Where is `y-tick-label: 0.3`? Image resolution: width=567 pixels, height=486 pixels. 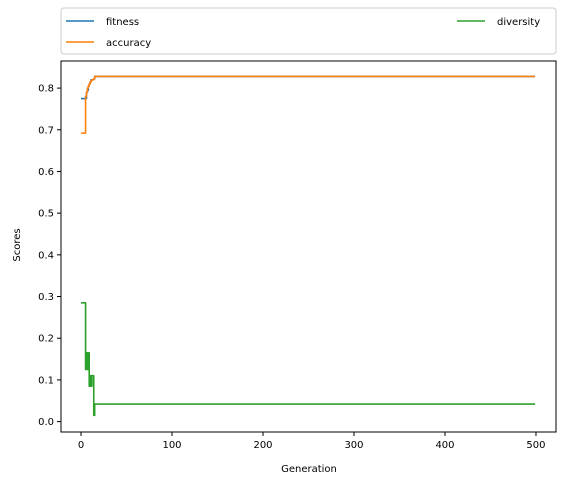
y-tick-label: 0.3 is located at coordinates (46, 297).